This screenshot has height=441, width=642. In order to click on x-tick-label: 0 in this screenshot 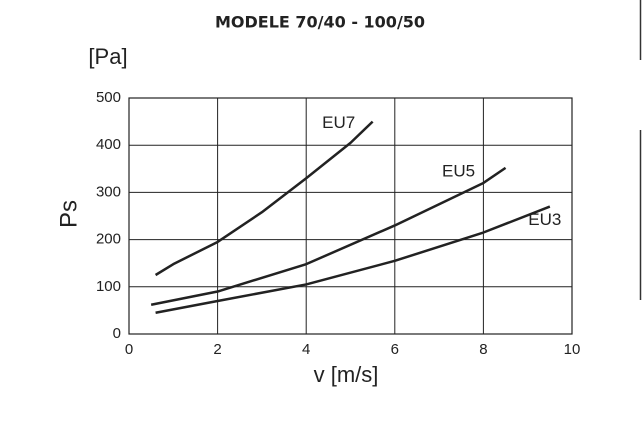, I will do `click(129, 349)`.